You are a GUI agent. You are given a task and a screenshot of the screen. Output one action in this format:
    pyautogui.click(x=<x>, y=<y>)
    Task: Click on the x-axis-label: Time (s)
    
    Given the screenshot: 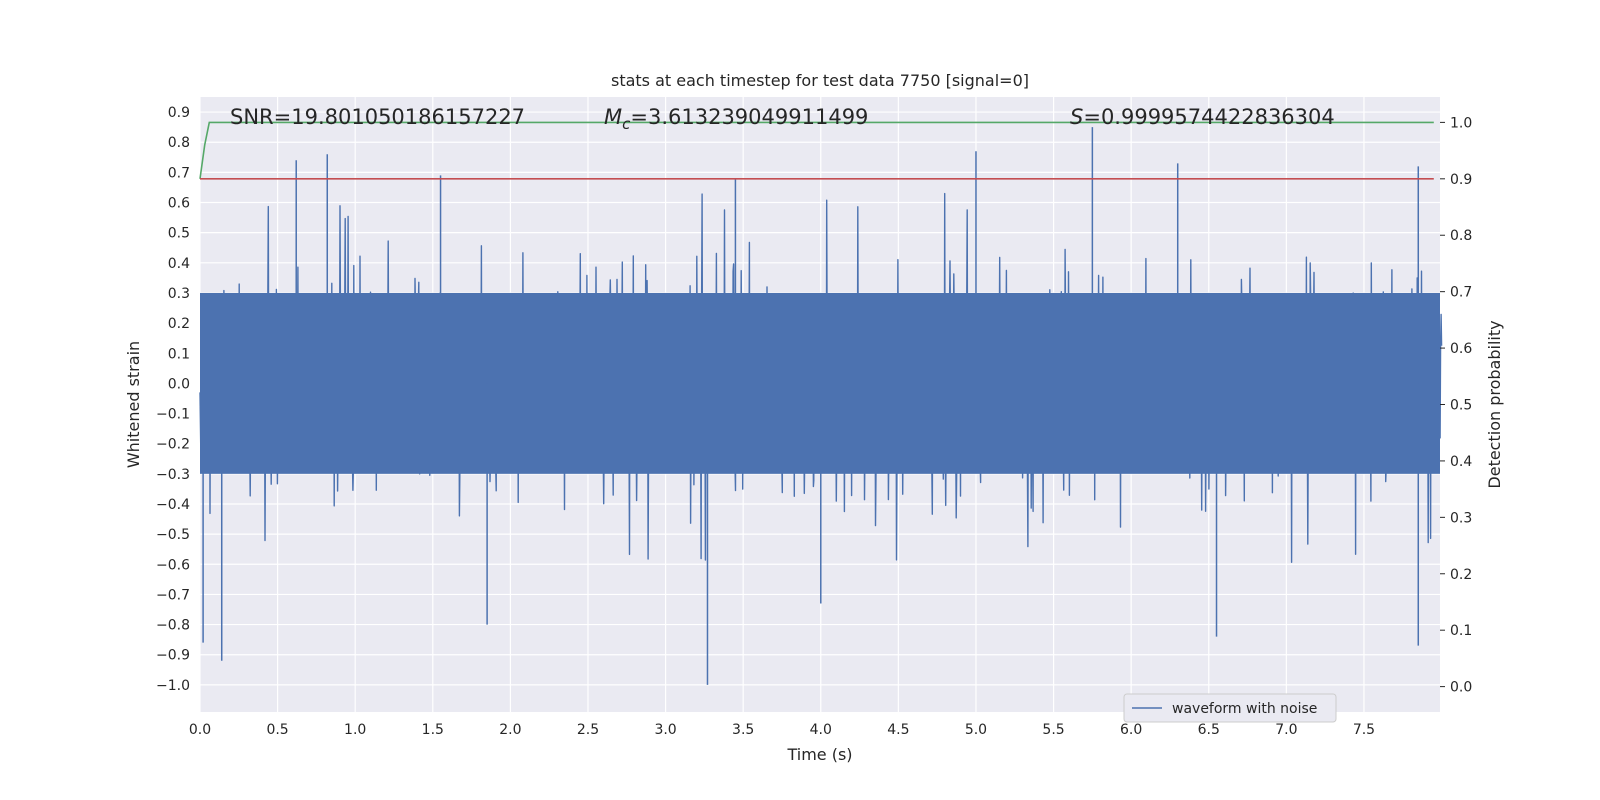 What is the action you would take?
    pyautogui.click(x=819, y=754)
    